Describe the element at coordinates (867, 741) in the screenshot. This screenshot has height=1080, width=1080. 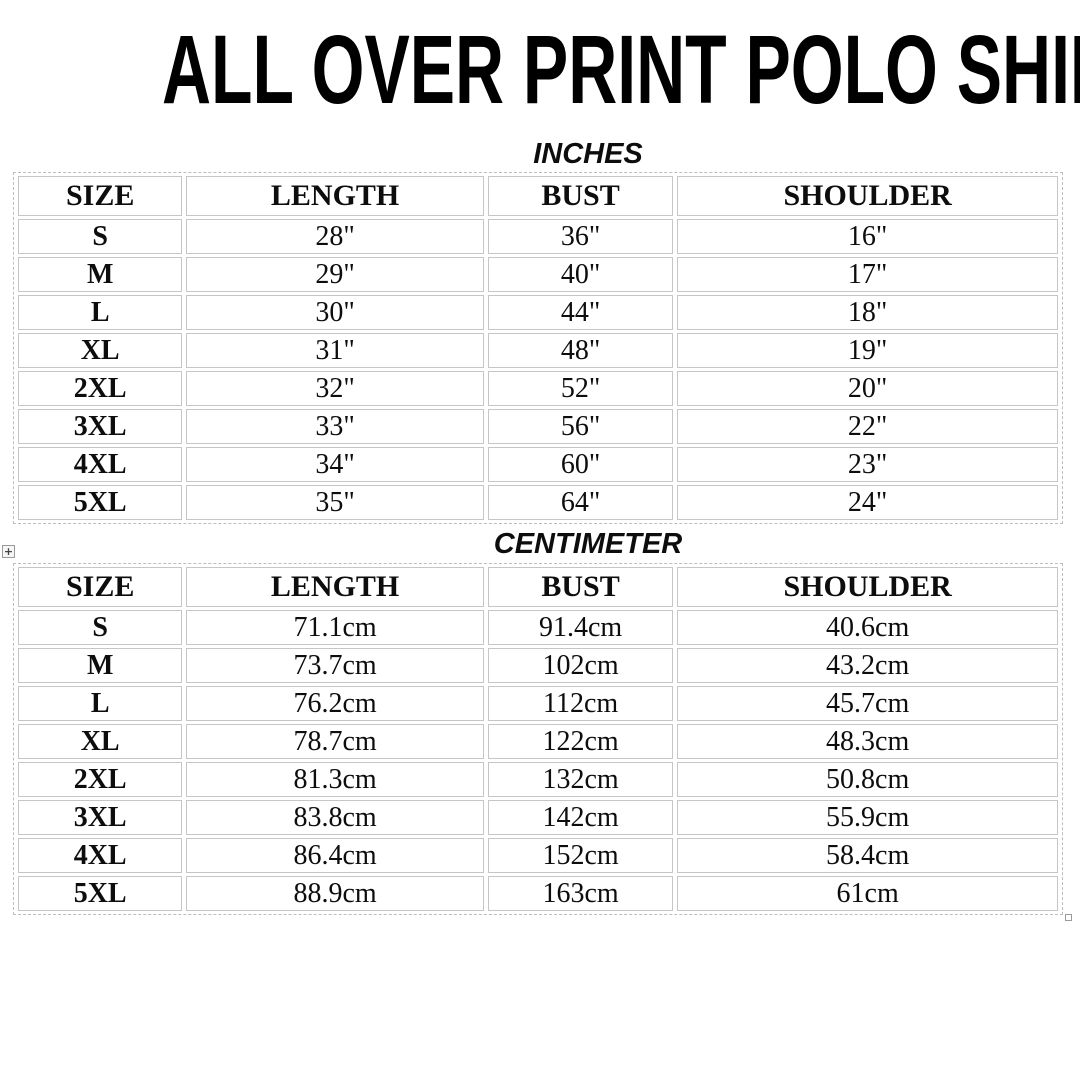
I see `measurement-cell: 48.3cm` at that location.